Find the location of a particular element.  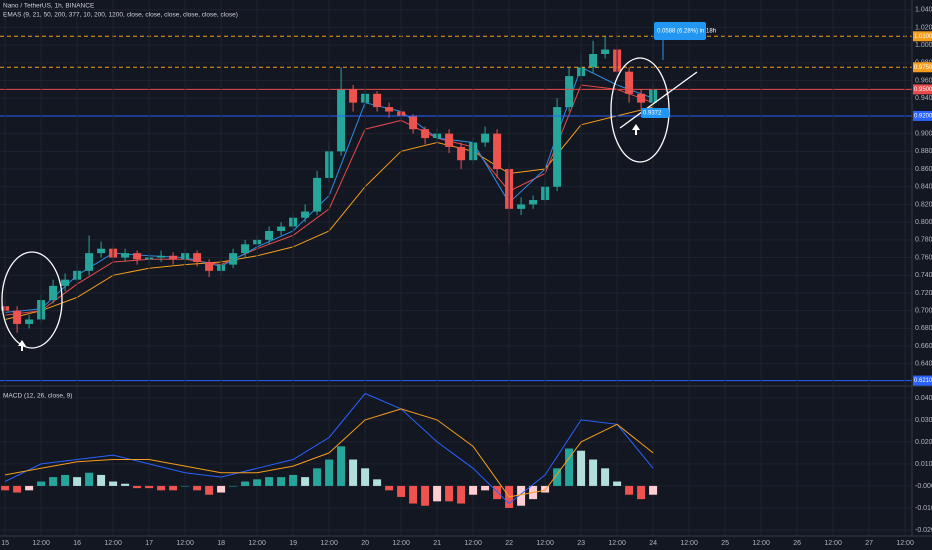

x-tick-label: 20 is located at coordinates (365, 543).